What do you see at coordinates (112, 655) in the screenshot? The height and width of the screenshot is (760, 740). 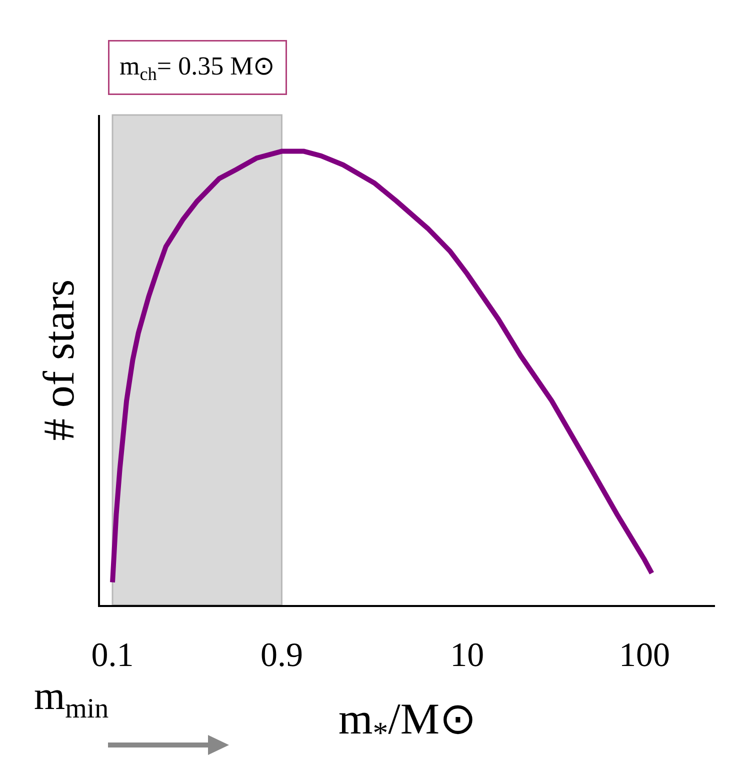 I see `x-tick-label: 0.1` at bounding box center [112, 655].